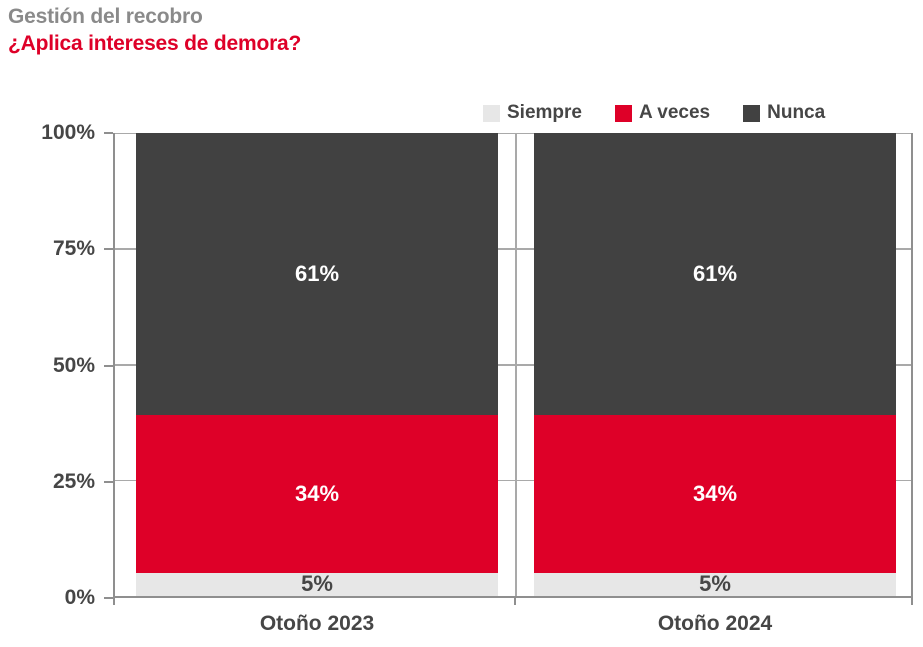 The height and width of the screenshot is (647, 923). Describe the element at coordinates (105, 16) in the screenshot. I see `page-title: Gestión del recobro` at that location.